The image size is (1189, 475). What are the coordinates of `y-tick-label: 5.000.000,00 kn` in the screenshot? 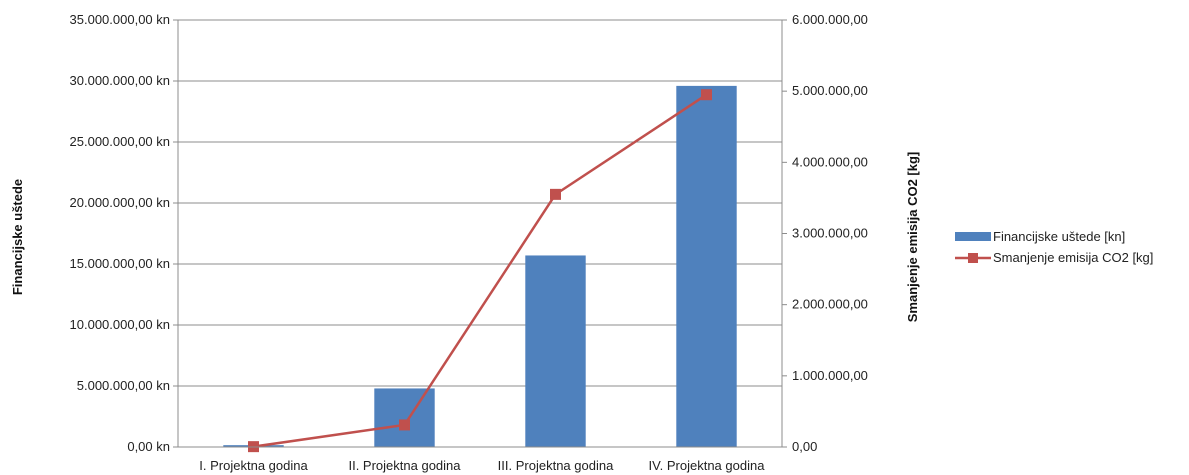 It's located at (123, 385).